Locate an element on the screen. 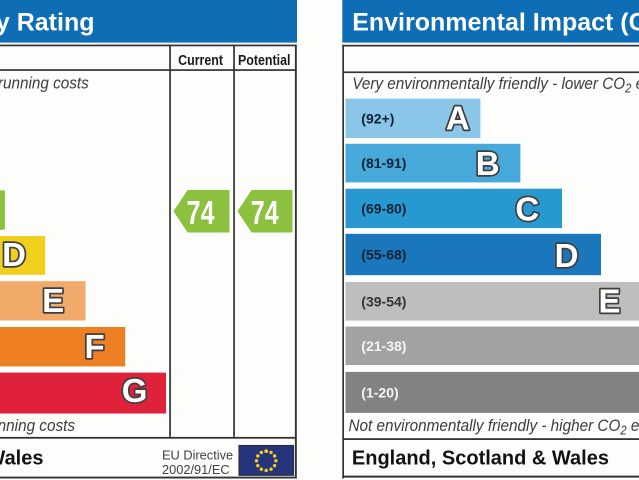 The image size is (639, 480). svg-text: B is located at coordinates (488, 163).